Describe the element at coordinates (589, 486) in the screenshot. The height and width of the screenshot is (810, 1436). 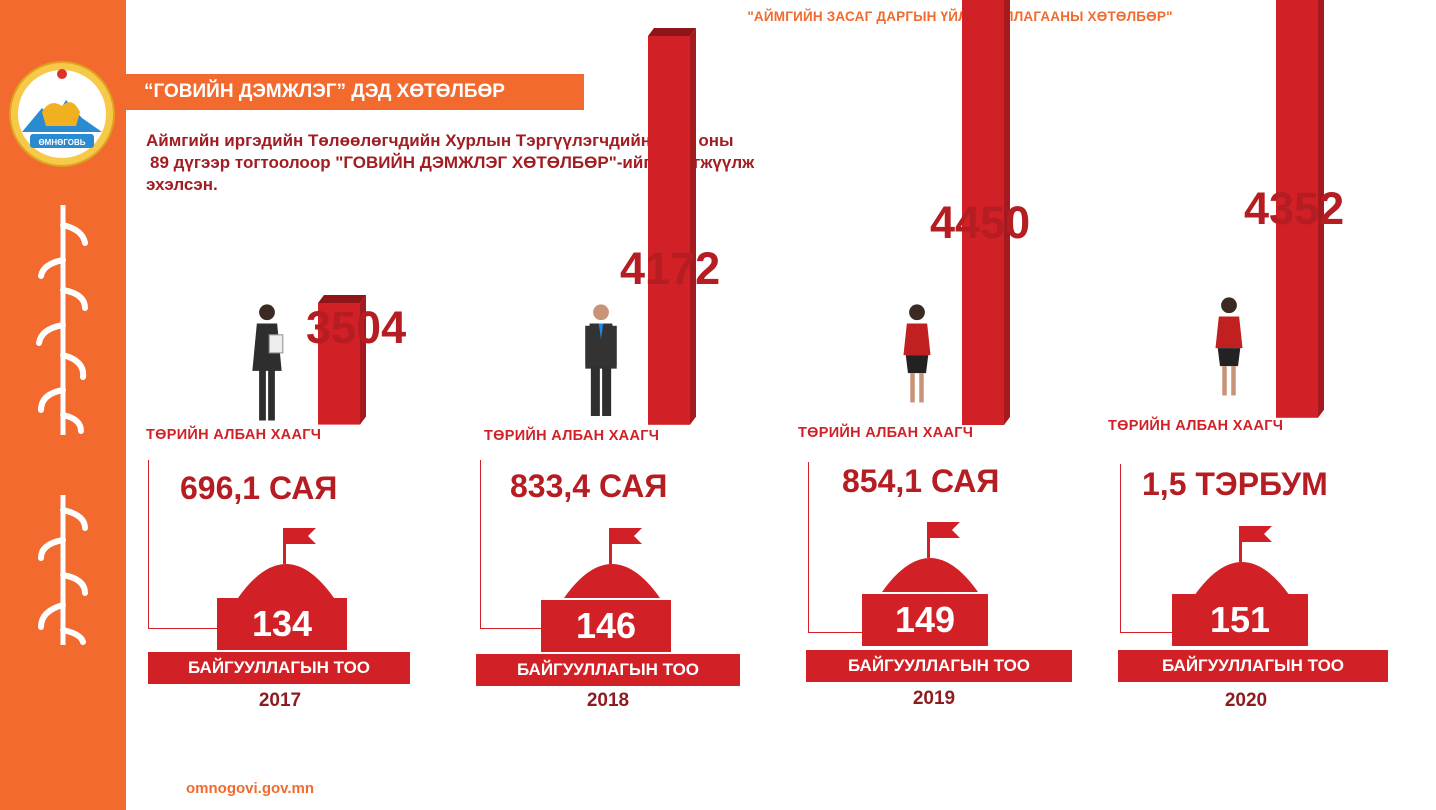
I see `budget-amount: 833,4 САЯ` at that location.